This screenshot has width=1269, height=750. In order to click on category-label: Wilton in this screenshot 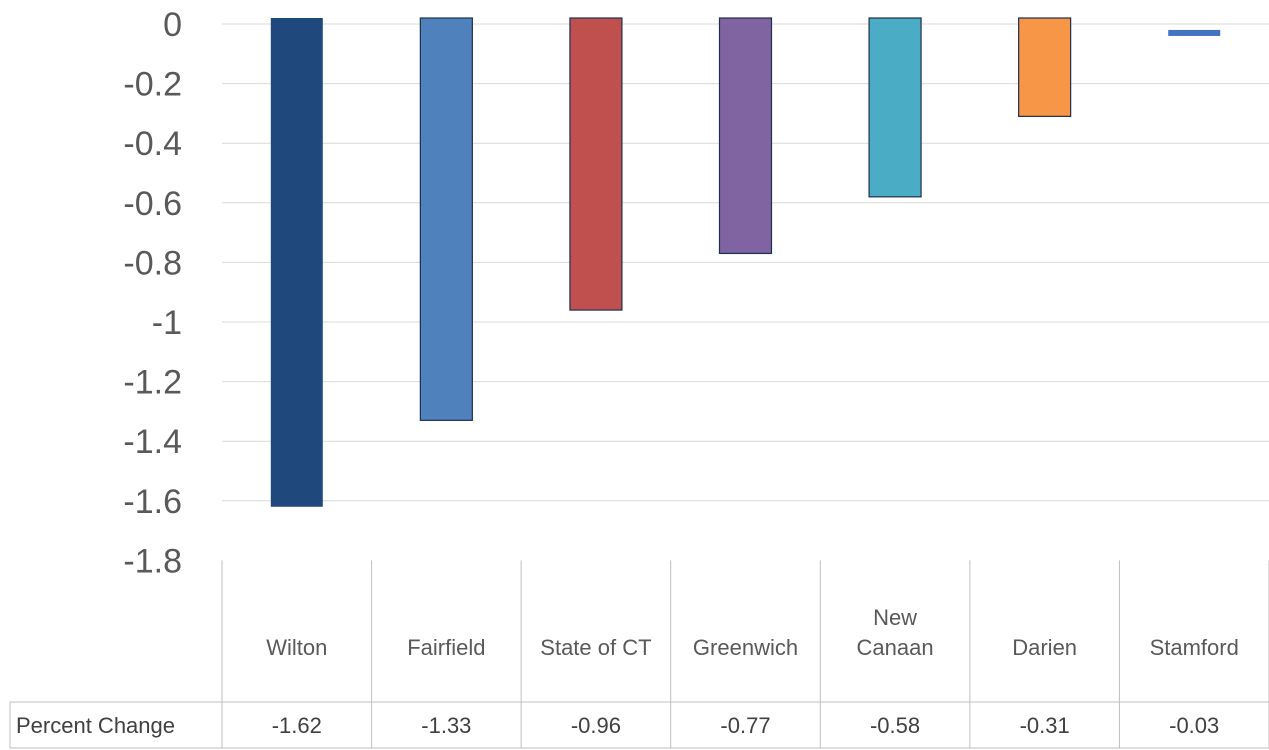, I will do `click(296, 647)`.